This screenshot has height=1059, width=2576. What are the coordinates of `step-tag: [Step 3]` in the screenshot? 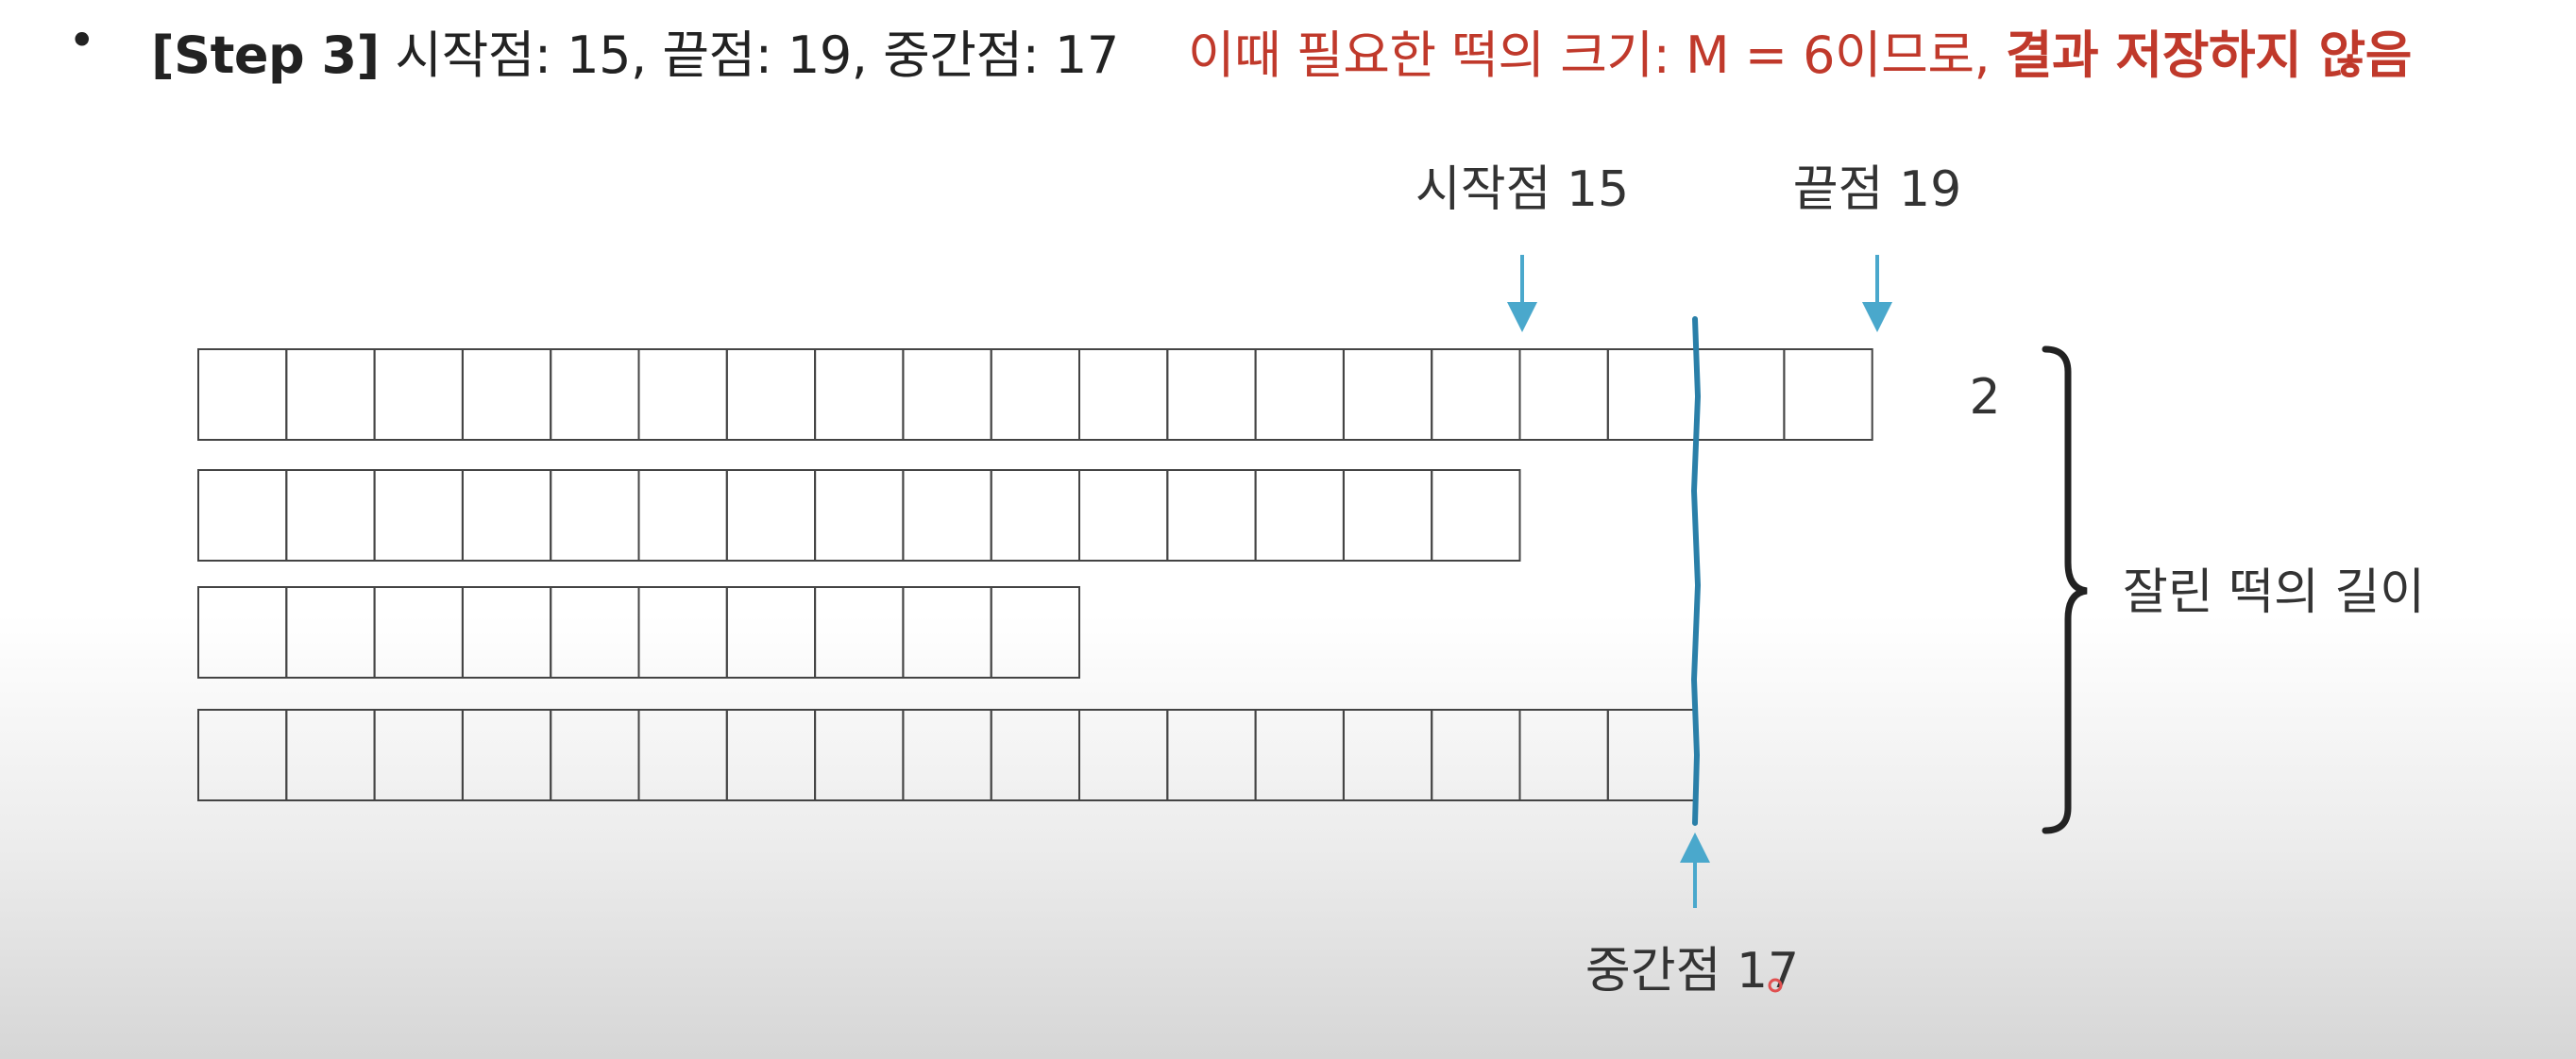 It's located at (265, 55).